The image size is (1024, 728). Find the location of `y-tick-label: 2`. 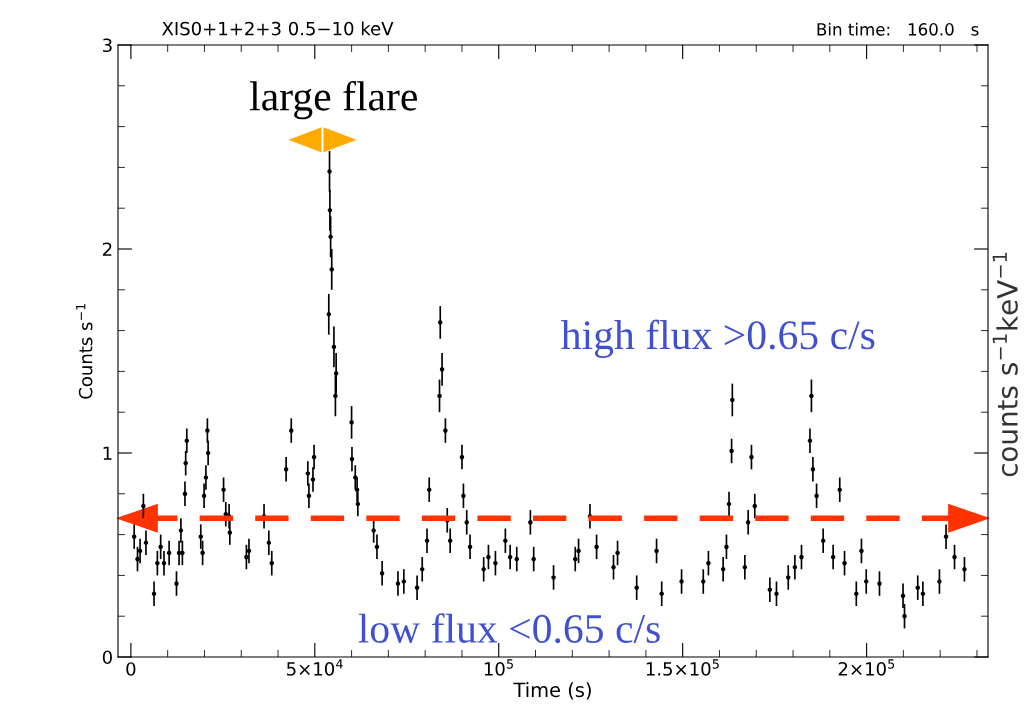

y-tick-label: 2 is located at coordinates (107, 249).